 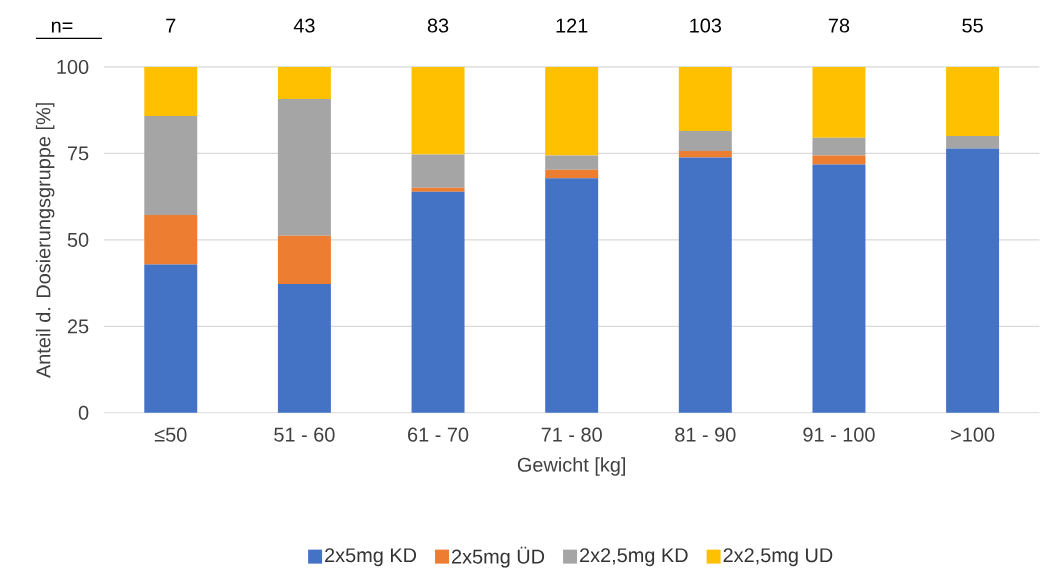 I want to click on x-axis-title: Gewicht [kg], so click(x=571, y=466).